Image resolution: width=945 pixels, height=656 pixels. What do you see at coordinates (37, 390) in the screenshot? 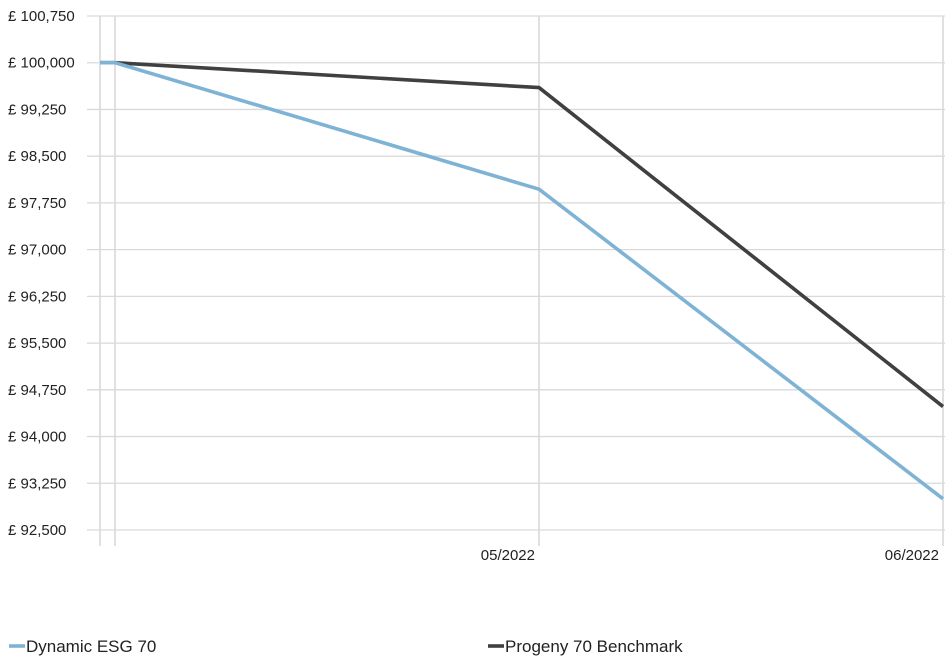
I see `y-tick-label: £ 94,750` at bounding box center [37, 390].